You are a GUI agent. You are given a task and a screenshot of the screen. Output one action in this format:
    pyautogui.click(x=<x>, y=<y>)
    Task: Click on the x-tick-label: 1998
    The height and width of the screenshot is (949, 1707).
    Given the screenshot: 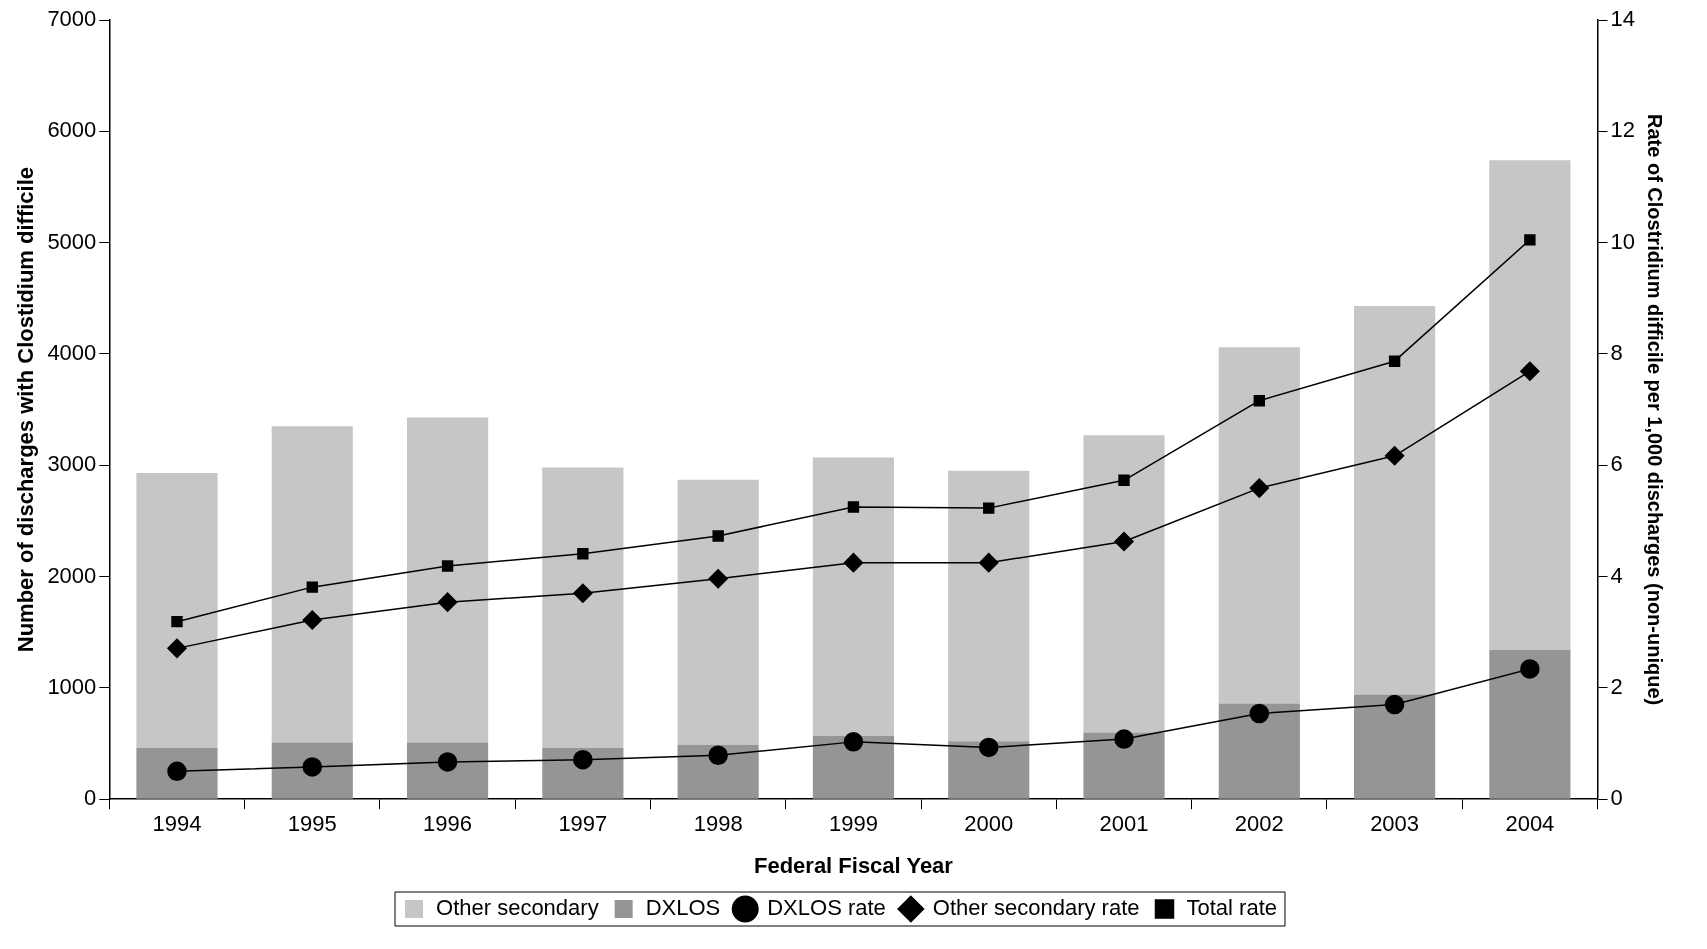 What is the action you would take?
    pyautogui.click(x=718, y=824)
    